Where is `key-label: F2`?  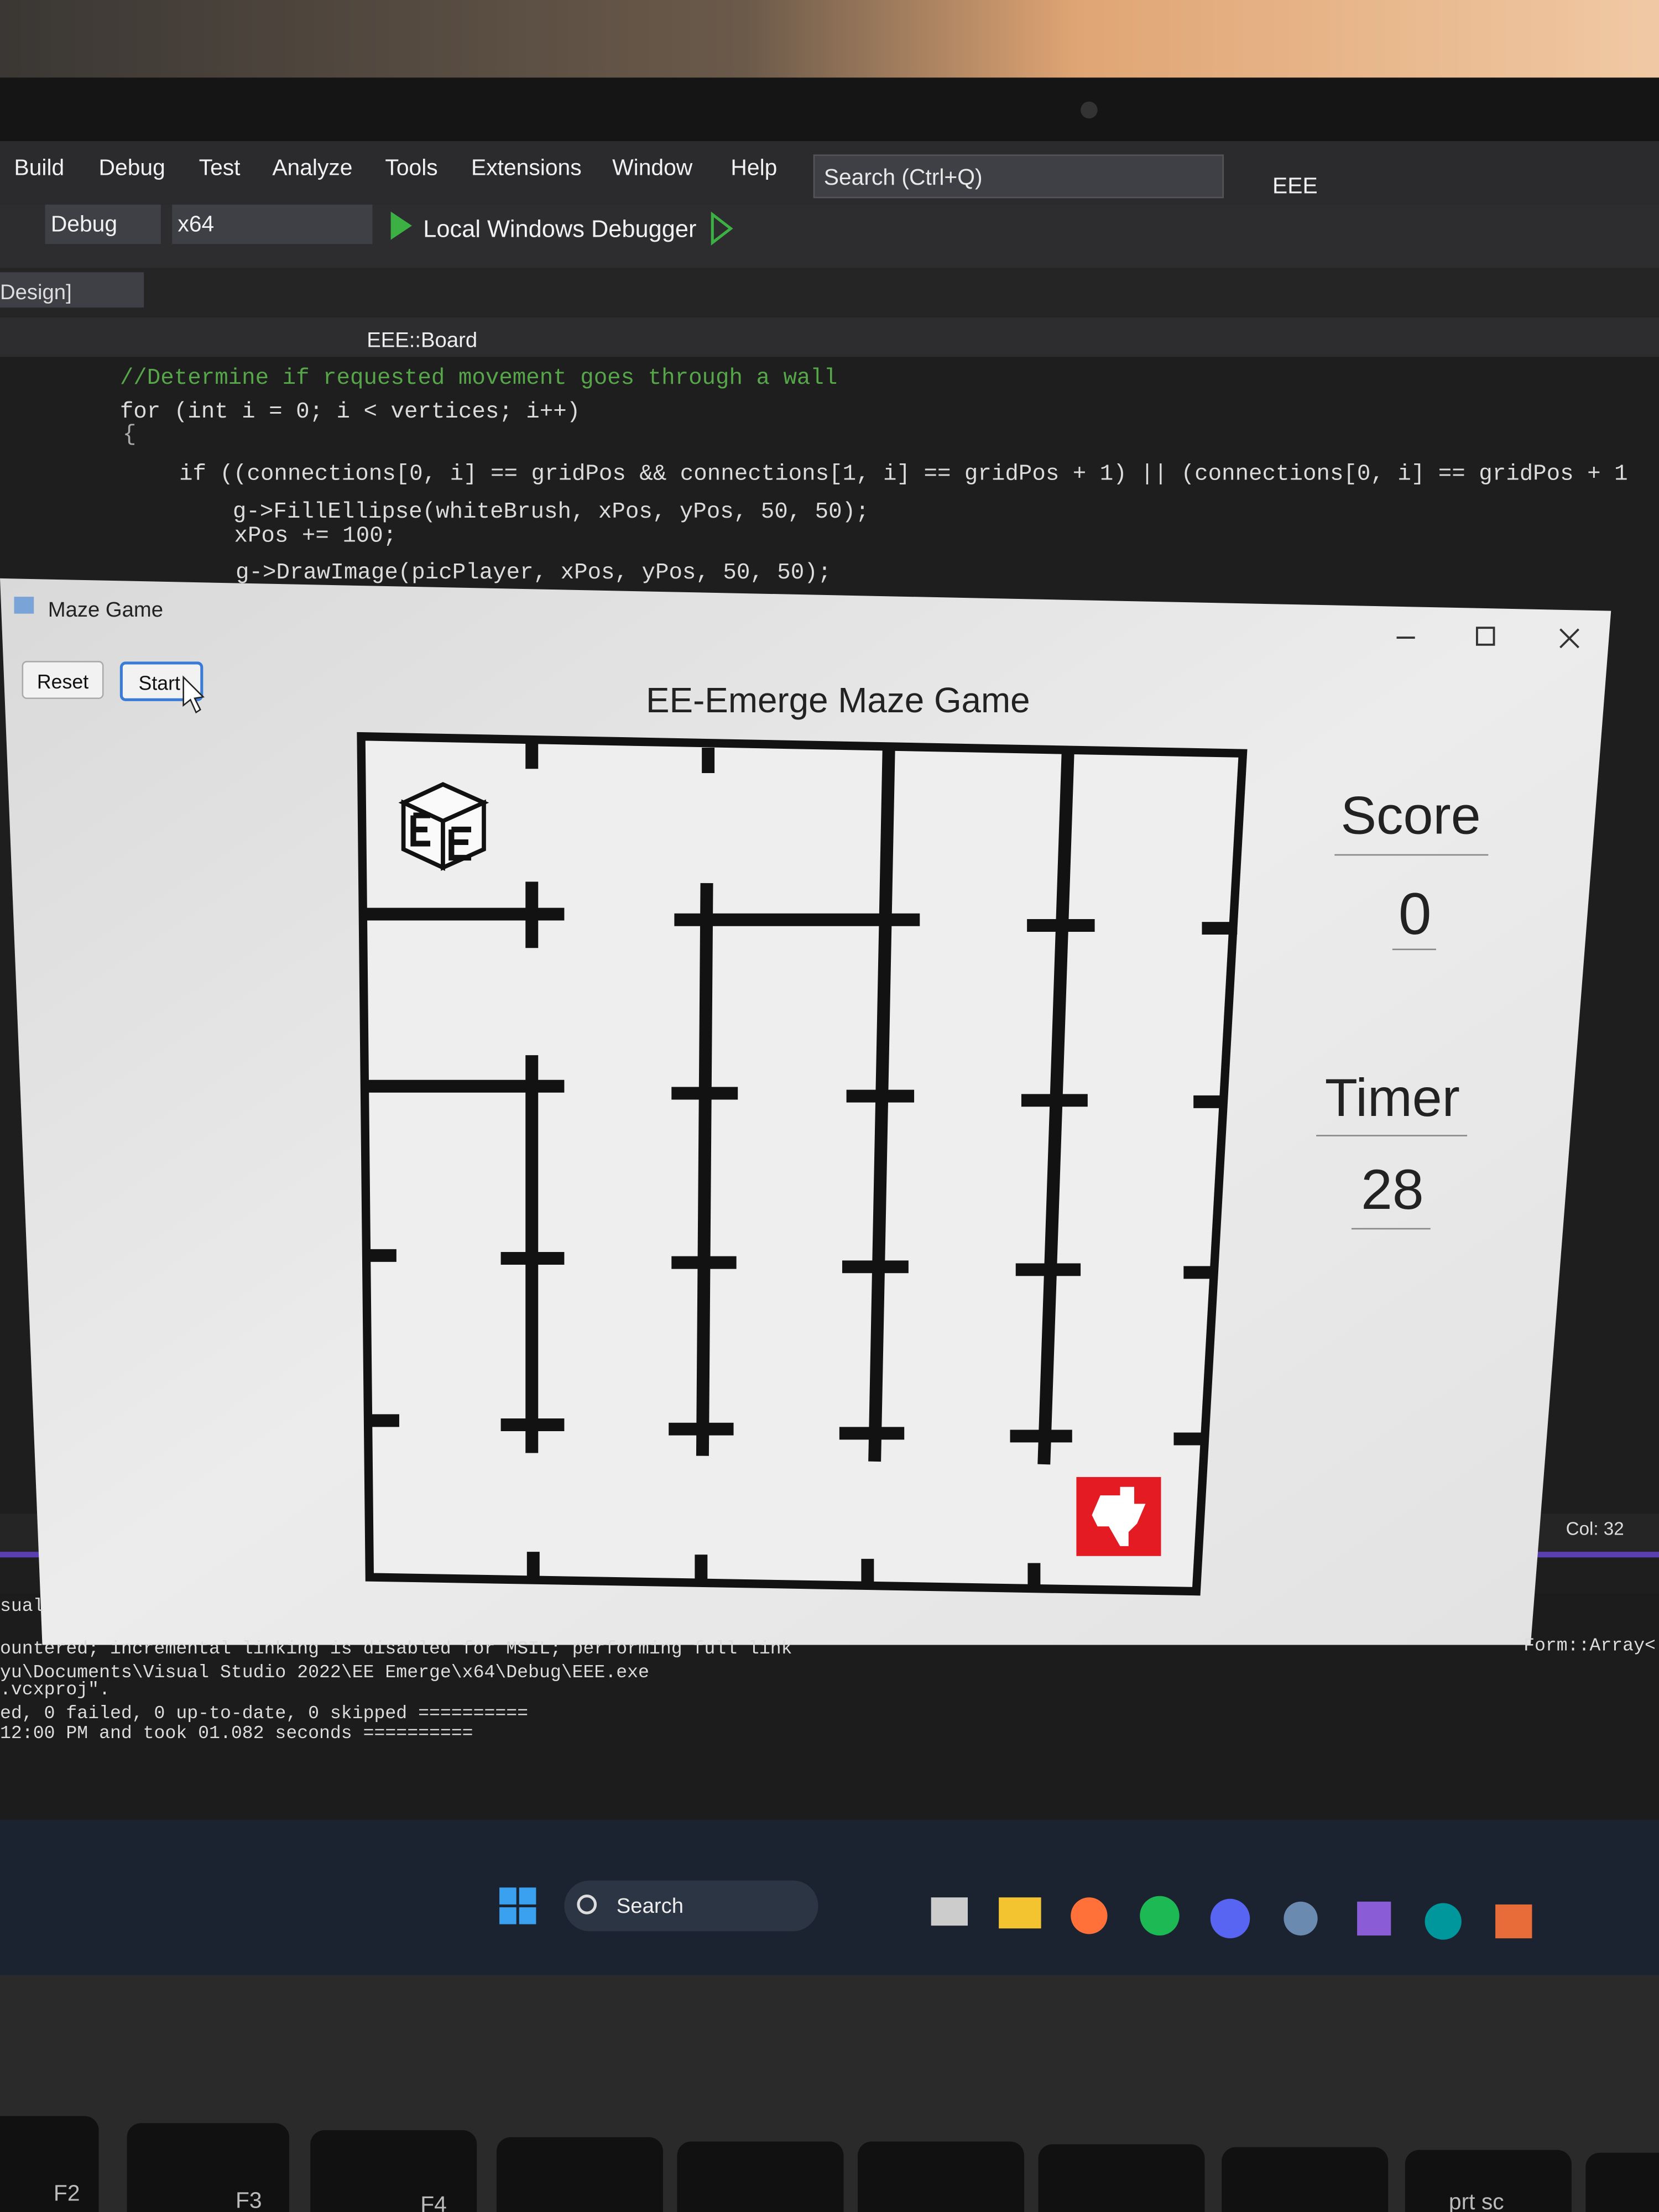 key-label: F2 is located at coordinates (67, 2193).